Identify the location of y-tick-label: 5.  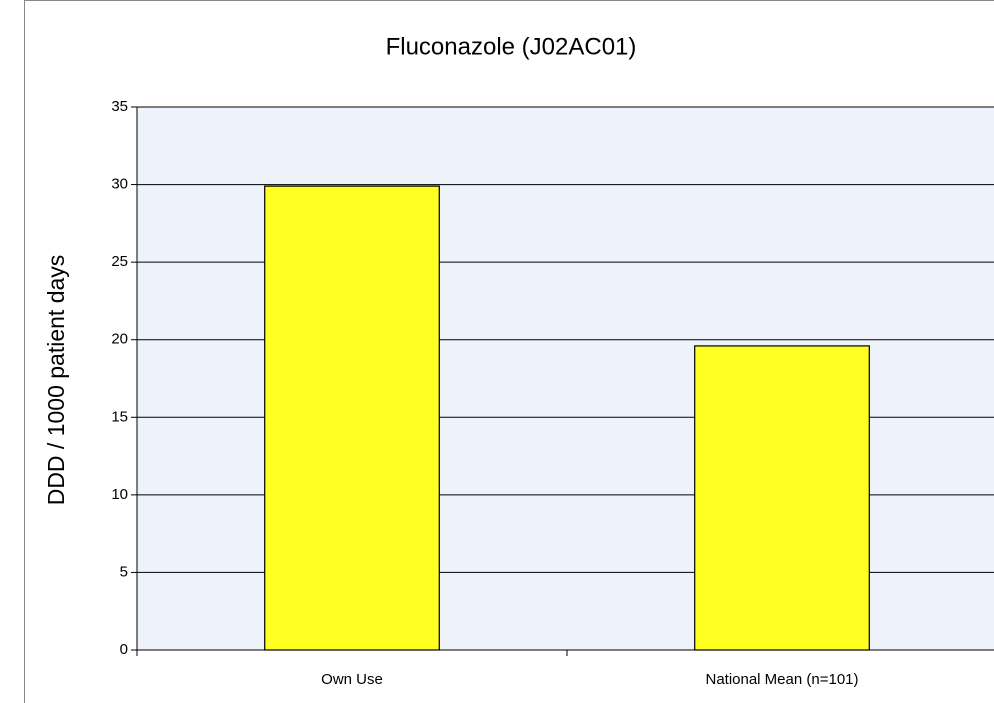
(124, 571).